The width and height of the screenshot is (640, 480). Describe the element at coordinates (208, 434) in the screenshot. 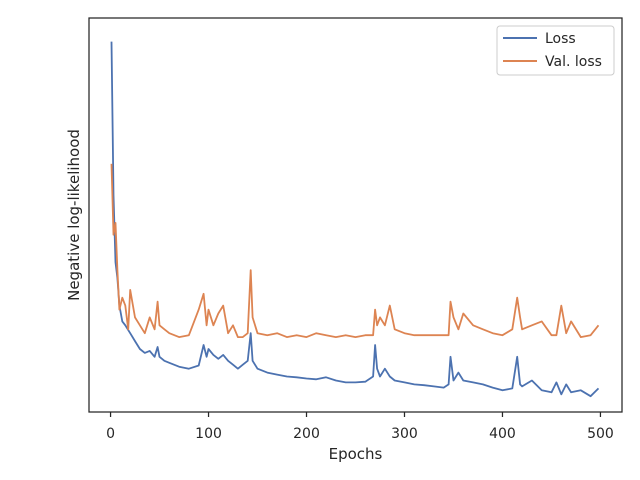

I see `x-tick-label: 100` at that location.